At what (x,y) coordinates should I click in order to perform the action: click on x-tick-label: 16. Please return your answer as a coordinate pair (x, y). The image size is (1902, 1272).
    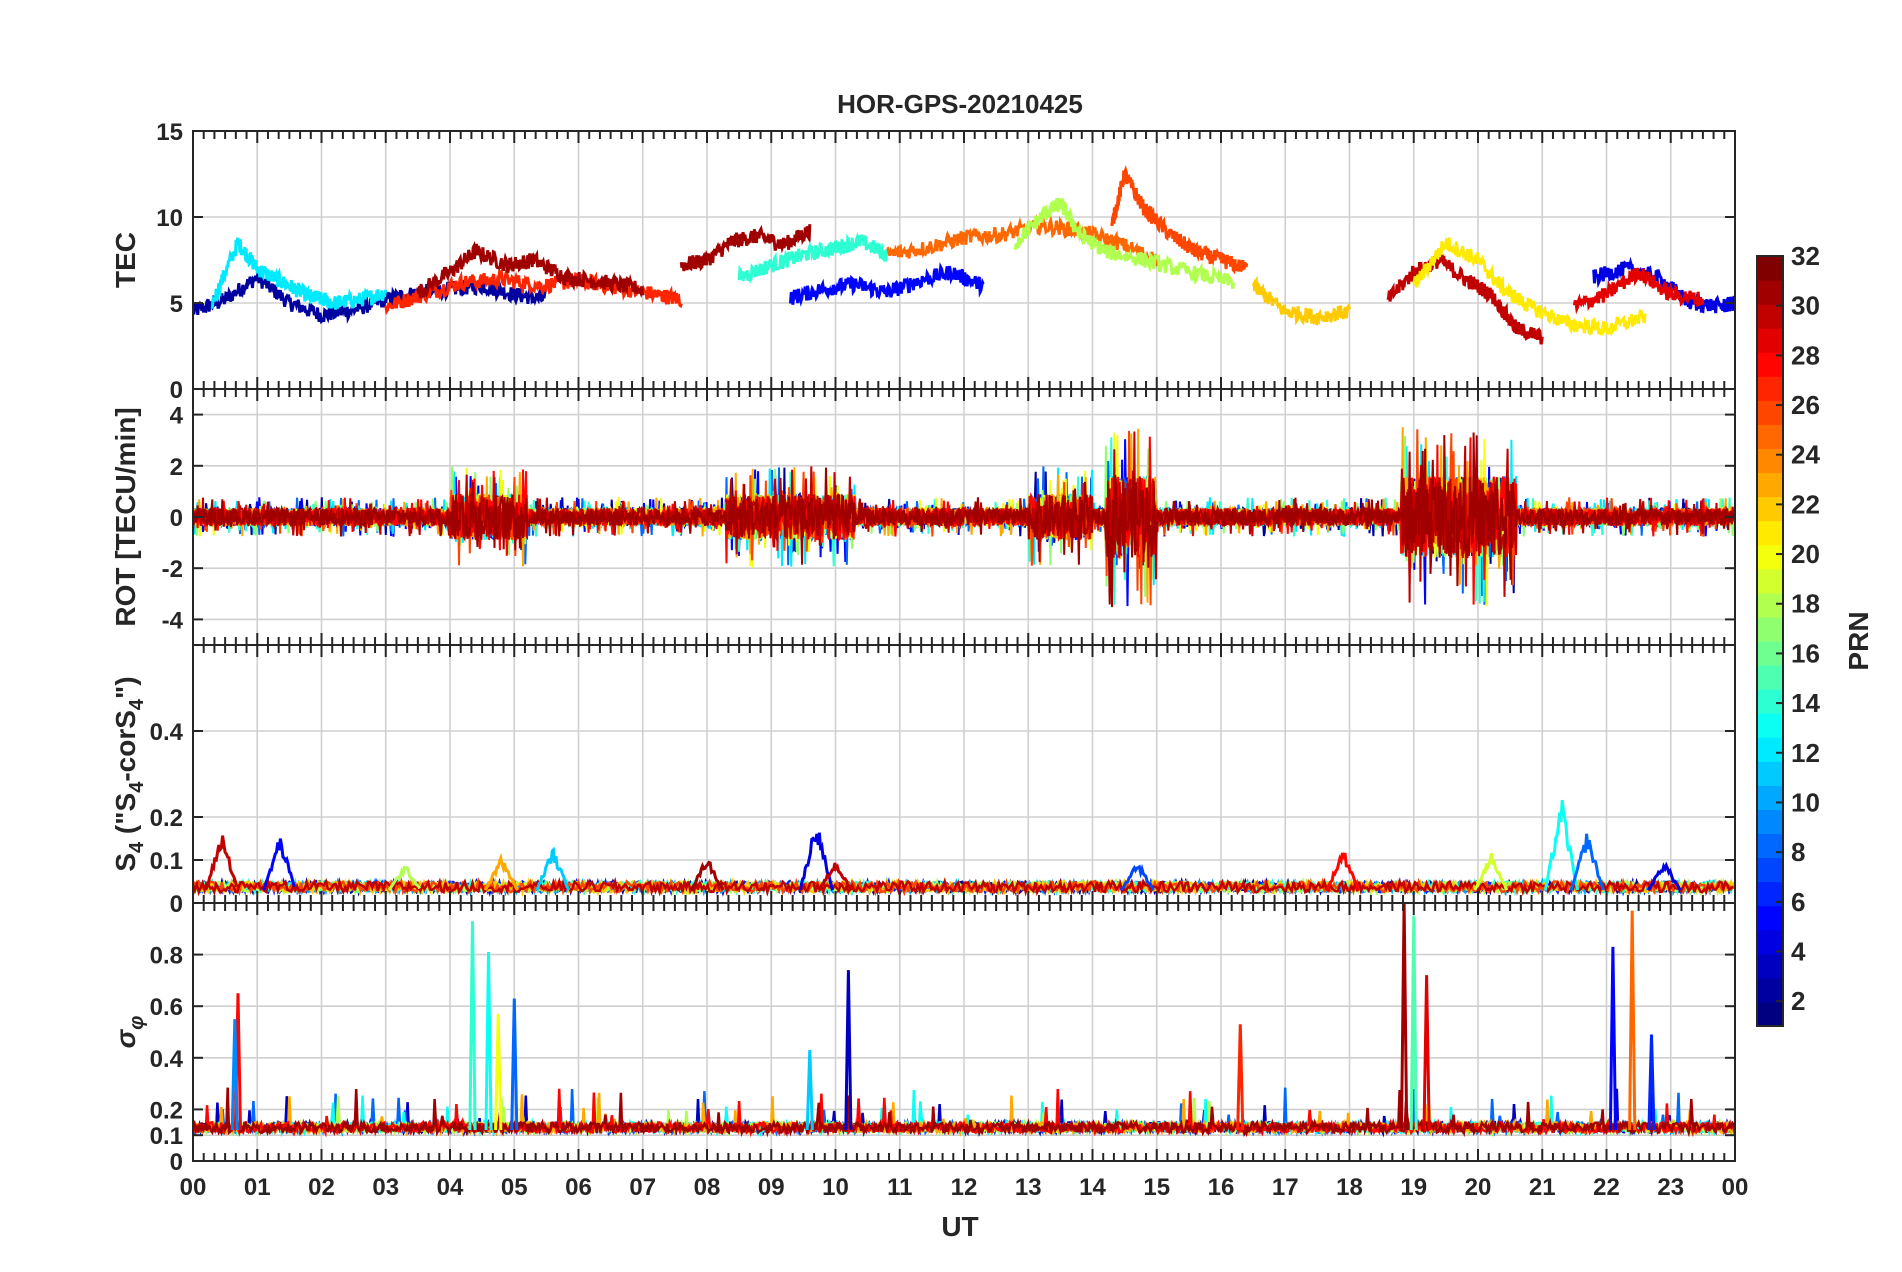
    Looking at the image, I should click on (1221, 1187).